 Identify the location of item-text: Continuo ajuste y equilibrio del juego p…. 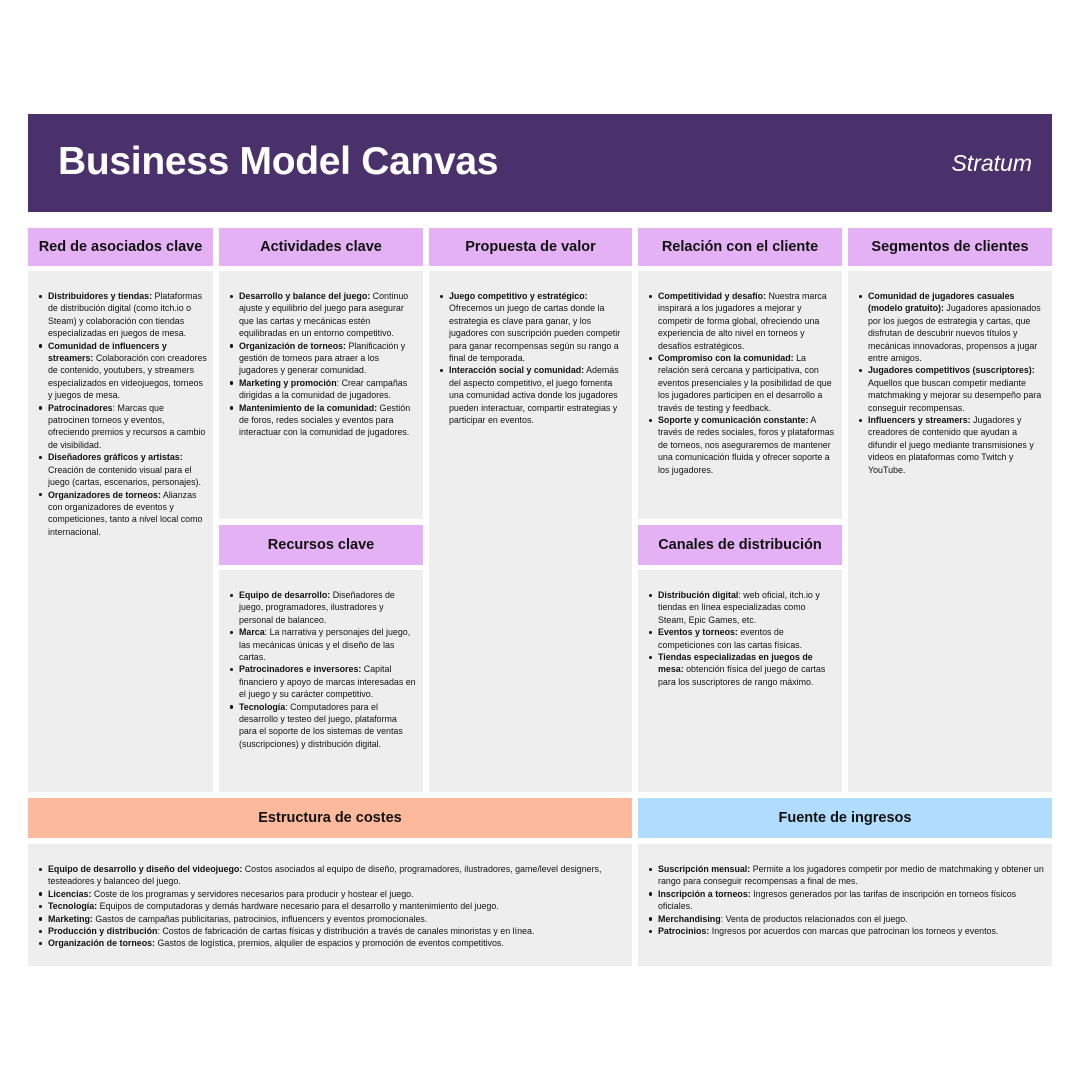
(324, 315).